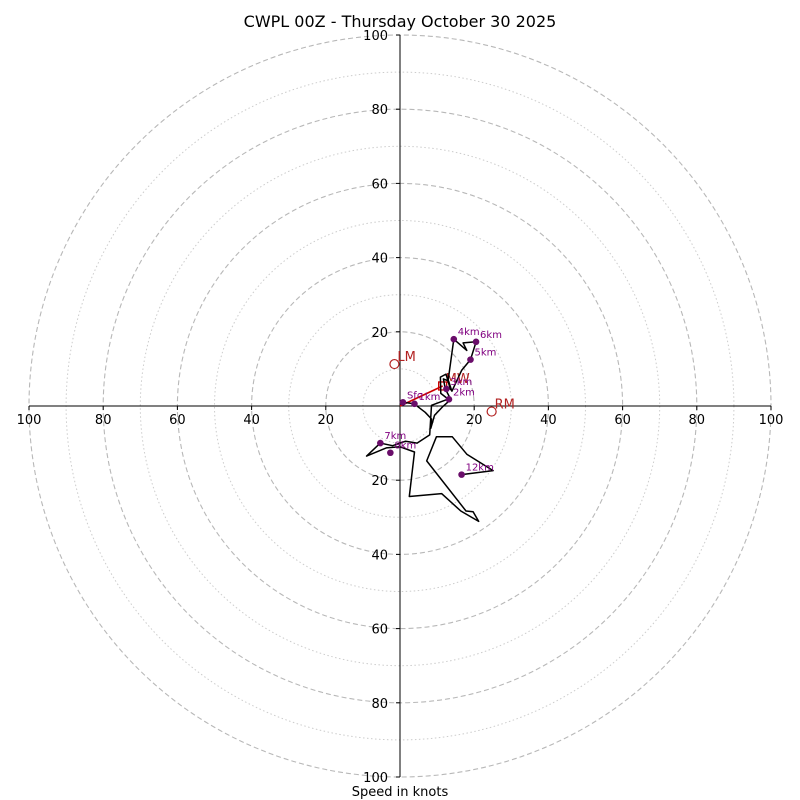 The image size is (800, 800). What do you see at coordinates (454, 339) in the screenshot?
I see `height-point-4km` at bounding box center [454, 339].